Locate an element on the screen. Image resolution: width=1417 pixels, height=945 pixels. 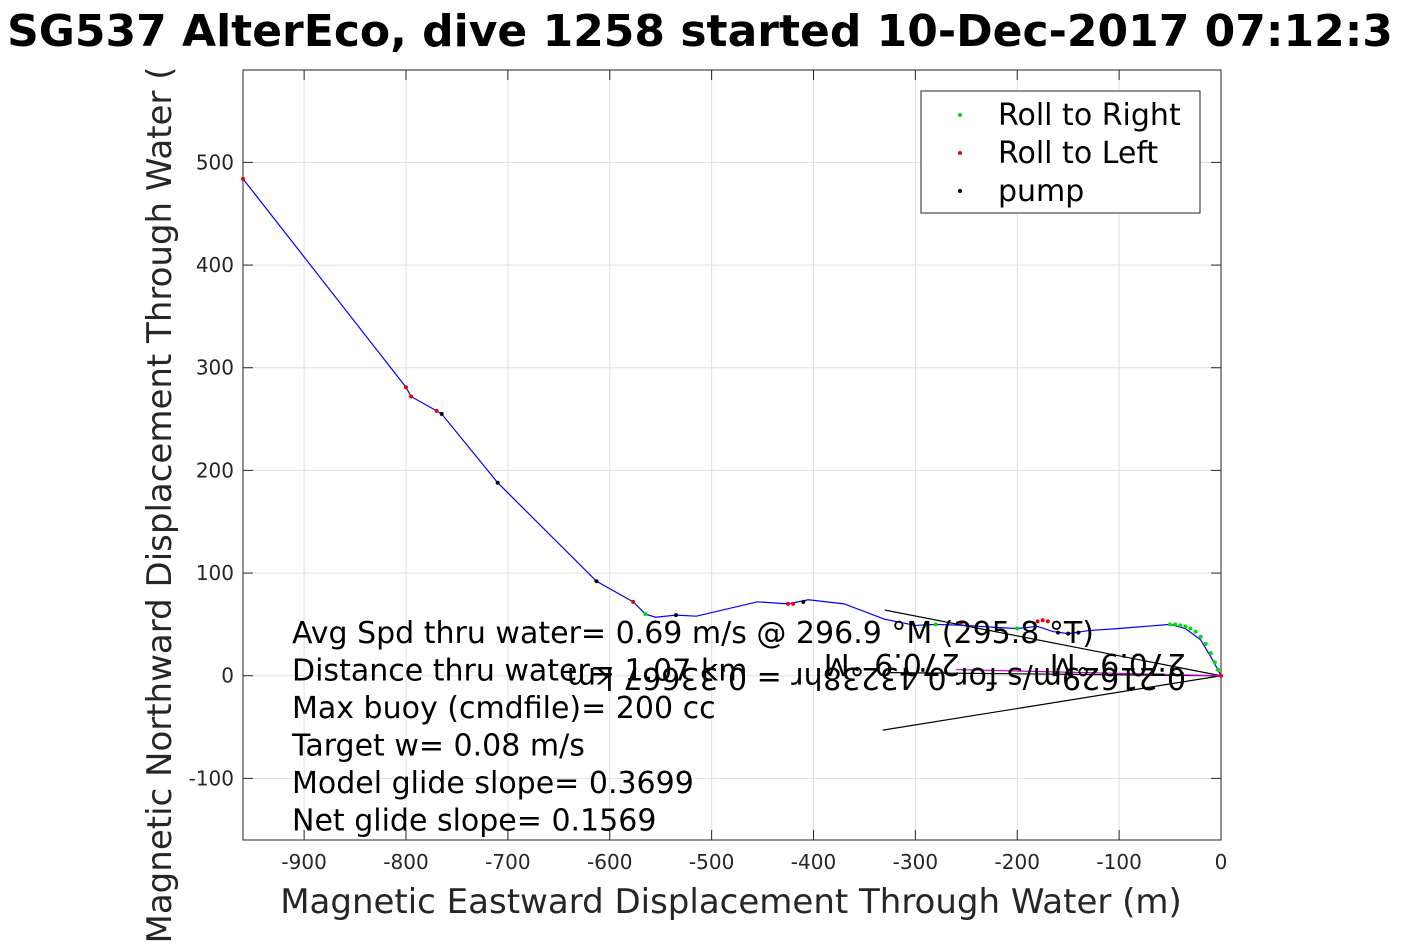
x-tick-label: -600 is located at coordinates (609, 862).